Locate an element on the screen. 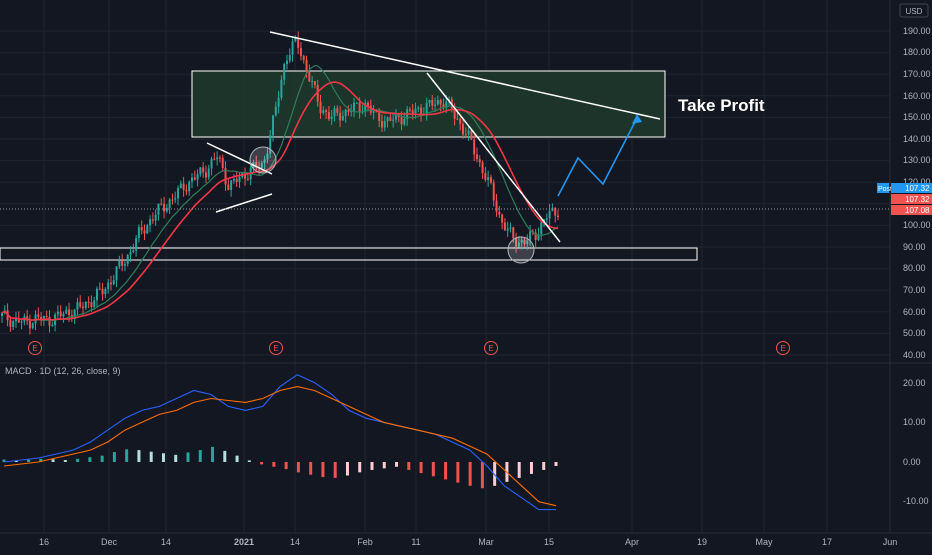 The width and height of the screenshot is (932, 555). projection-path is located at coordinates (597, 157).